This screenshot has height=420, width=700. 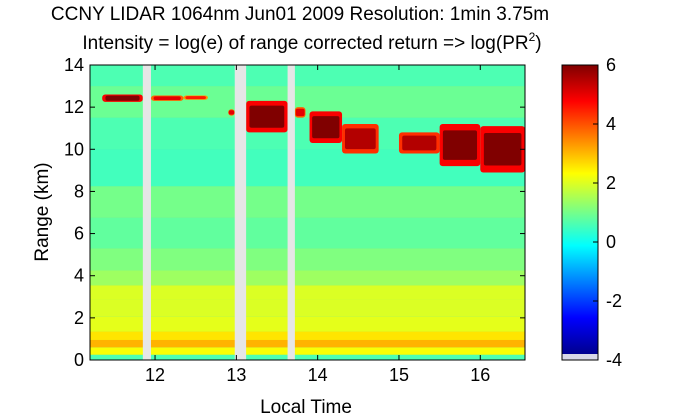 What do you see at coordinates (480, 375) in the screenshot?
I see `x-tick-label: 16` at bounding box center [480, 375].